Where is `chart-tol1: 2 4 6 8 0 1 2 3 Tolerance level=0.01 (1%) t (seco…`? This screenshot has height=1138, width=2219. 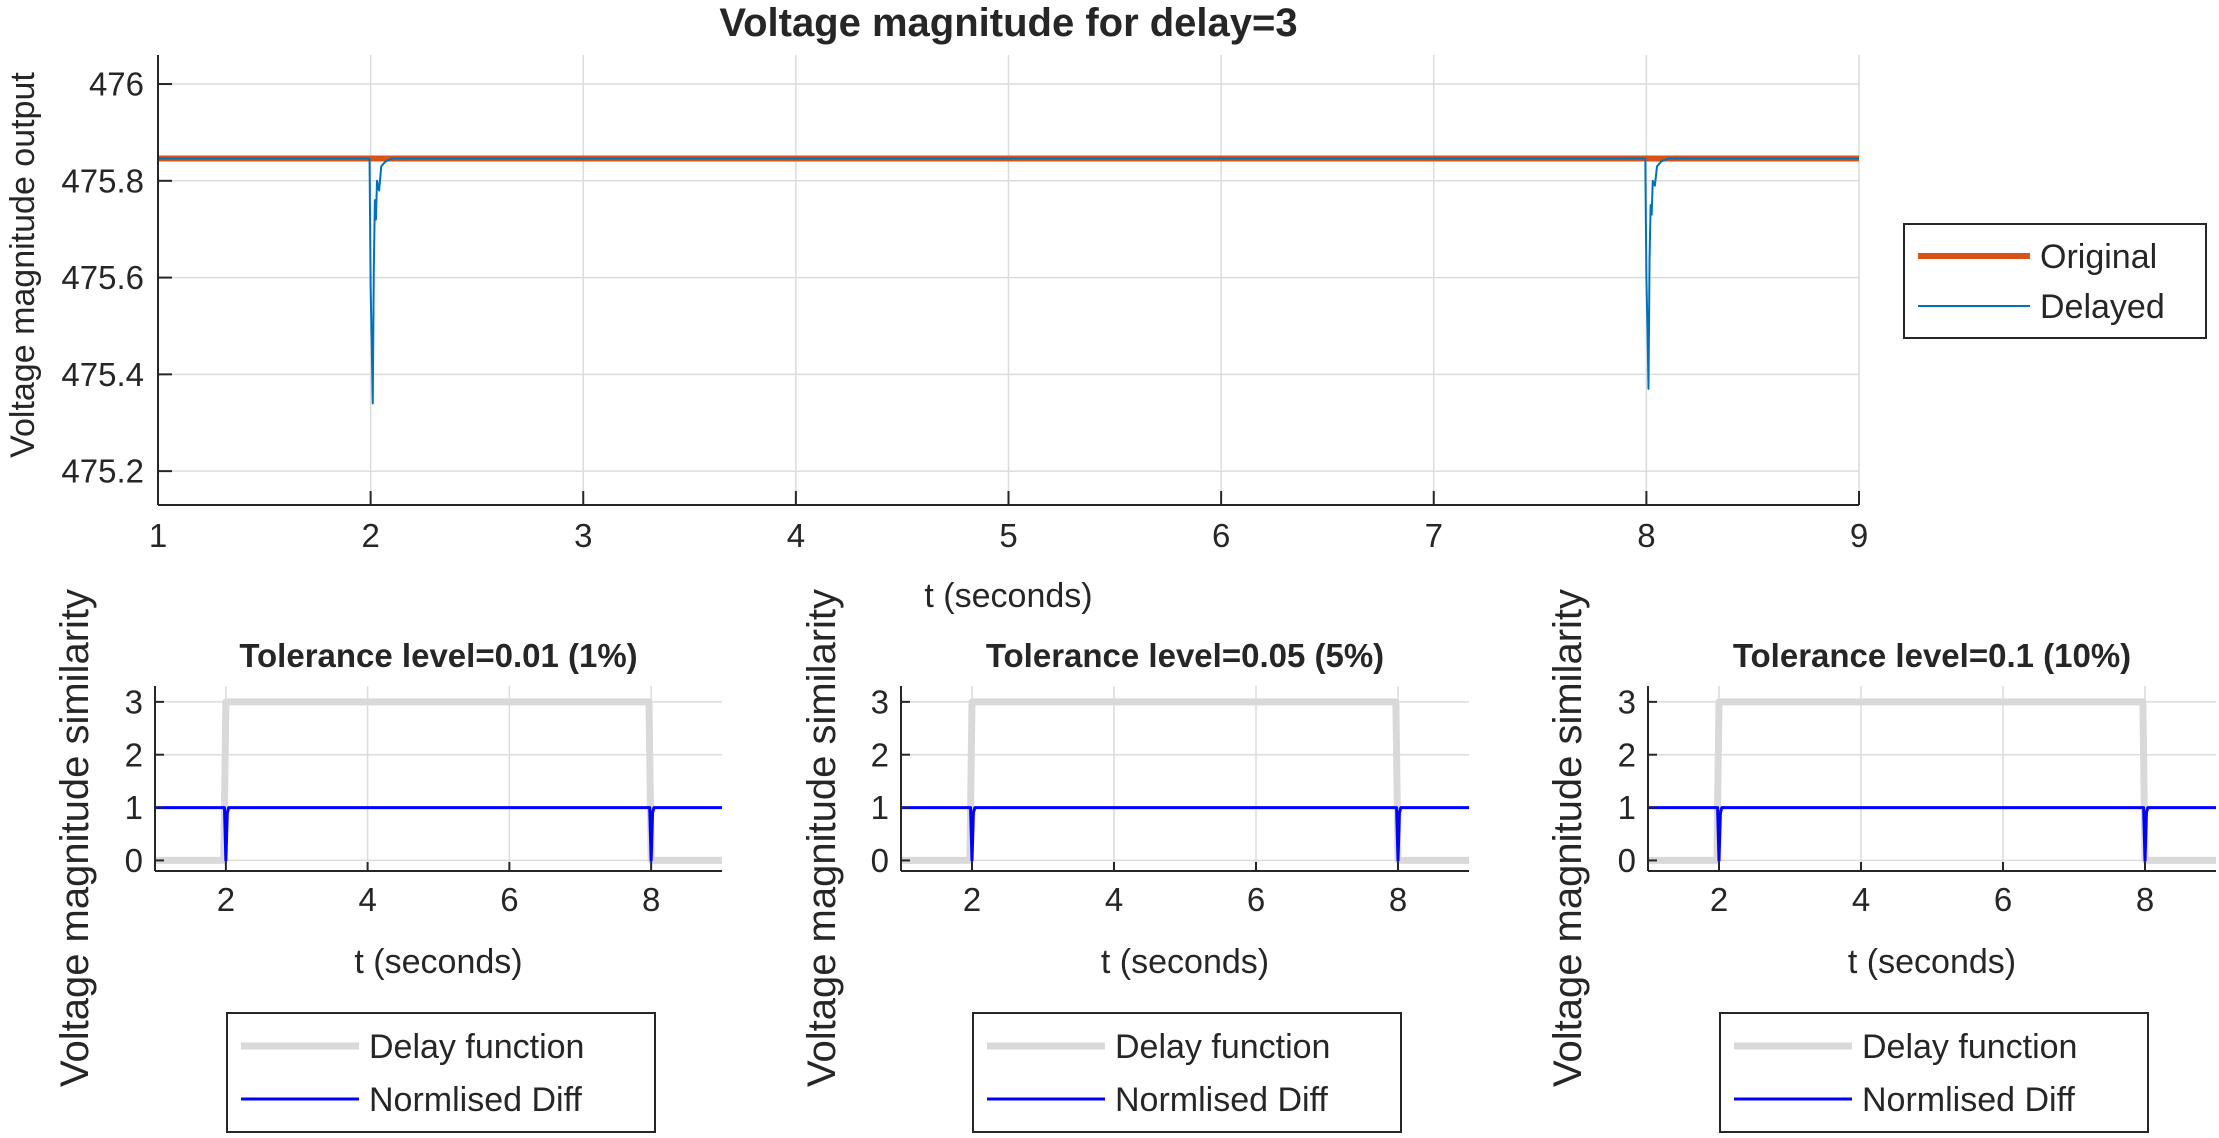 chart-tol1: 2 4 6 8 0 1 2 3 Tolerance level=0.01 (1%) t (seco… is located at coordinates (387, 861).